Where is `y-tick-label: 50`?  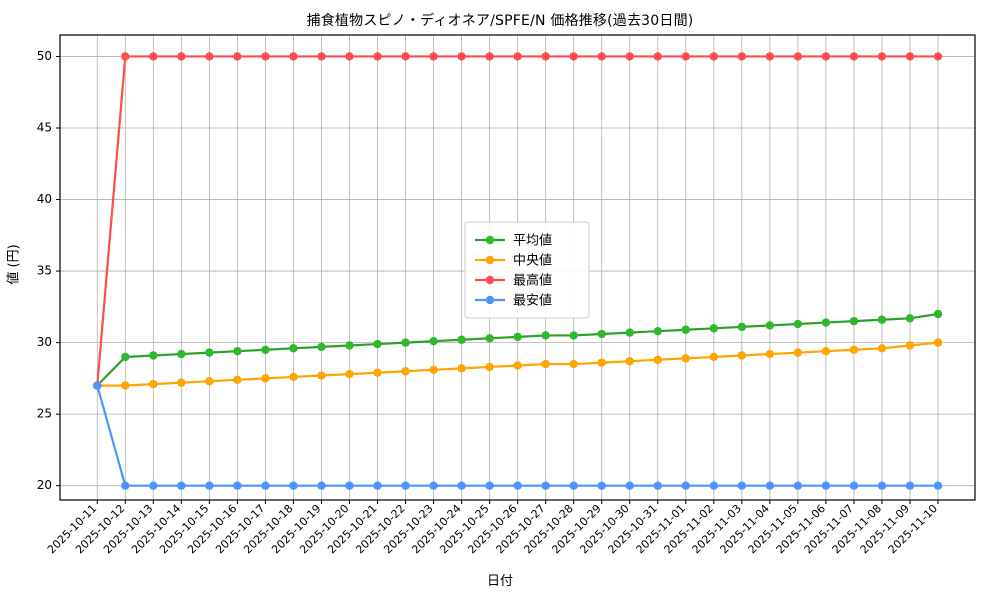
y-tick-label: 50 is located at coordinates (44, 56).